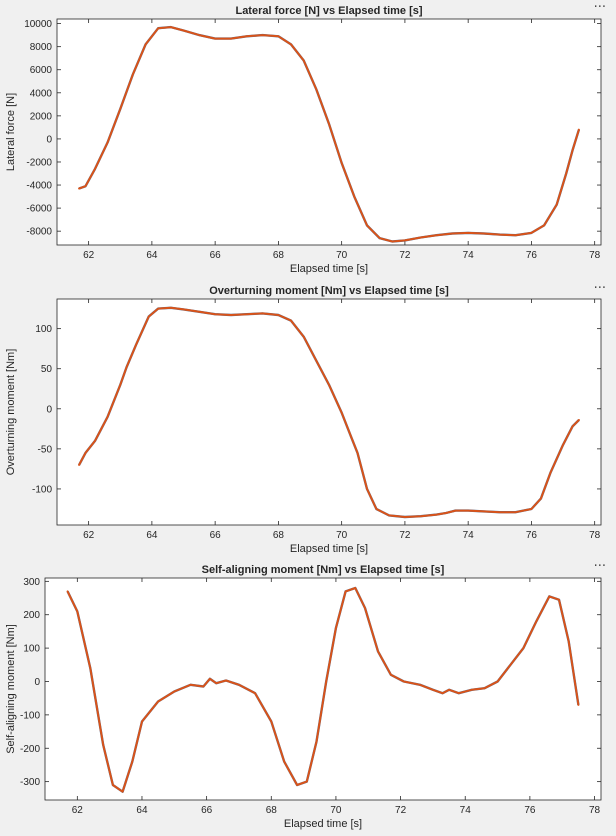 The image size is (616, 836). What do you see at coordinates (31, 582) in the screenshot?
I see `y-tick-label: 300` at bounding box center [31, 582].